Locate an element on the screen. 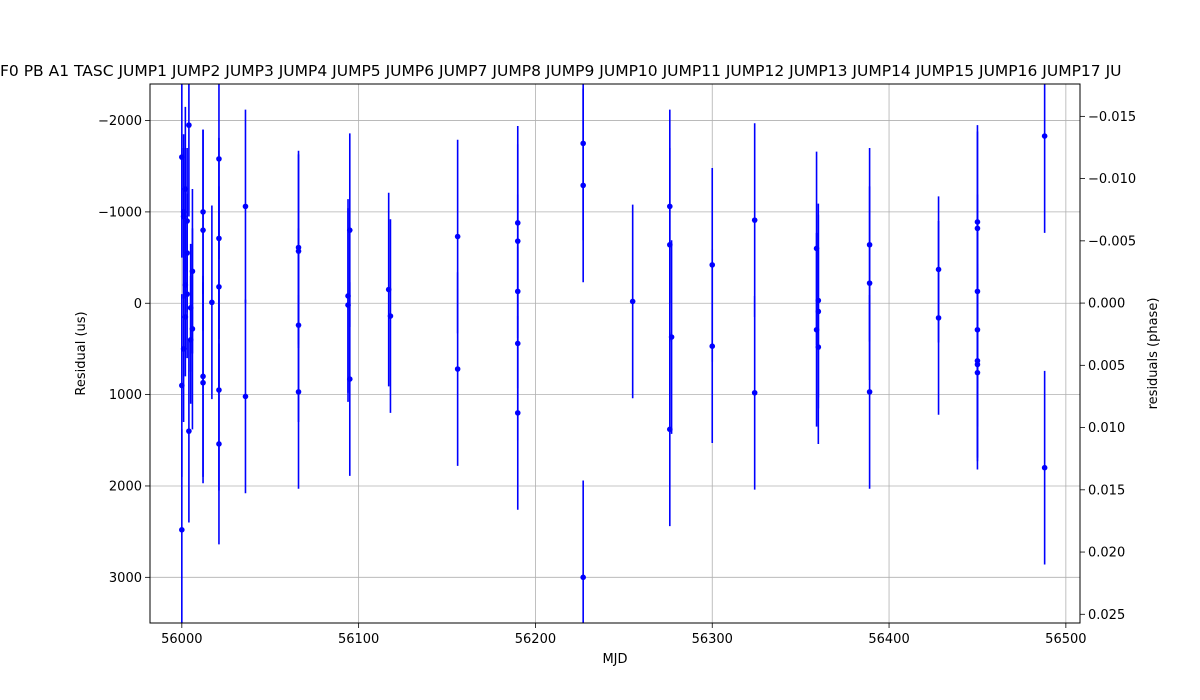 This screenshot has height=700, width=1200. y2-tick-label: 0.020 is located at coordinates (1106, 553).